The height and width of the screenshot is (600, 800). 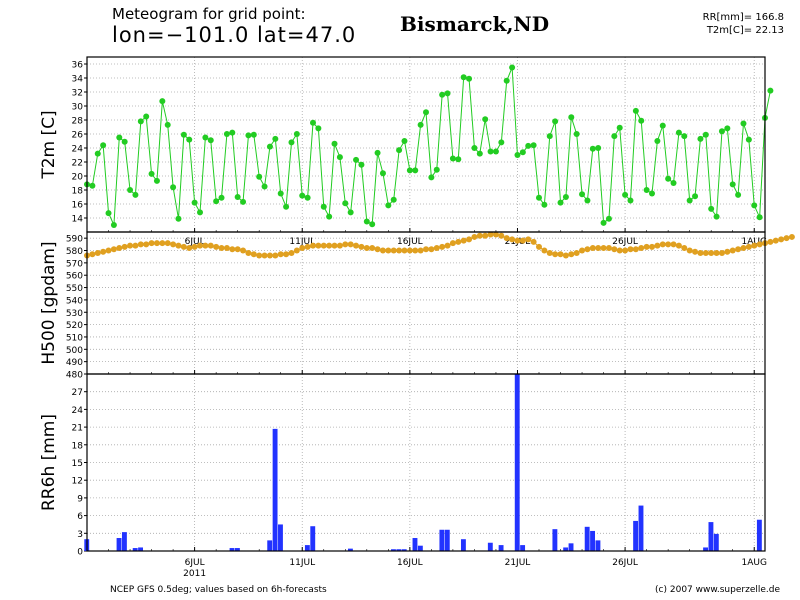 I want to click on y-tick-label: 490, so click(x=74, y=363).